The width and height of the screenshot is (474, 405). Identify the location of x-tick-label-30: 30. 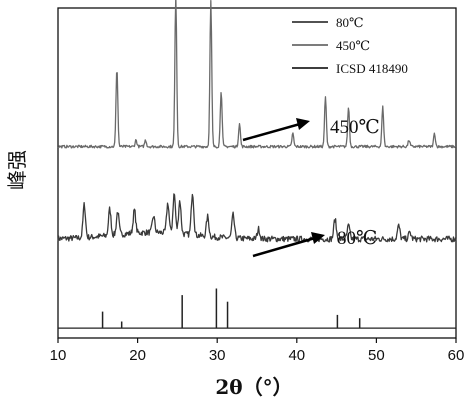
(217, 355).